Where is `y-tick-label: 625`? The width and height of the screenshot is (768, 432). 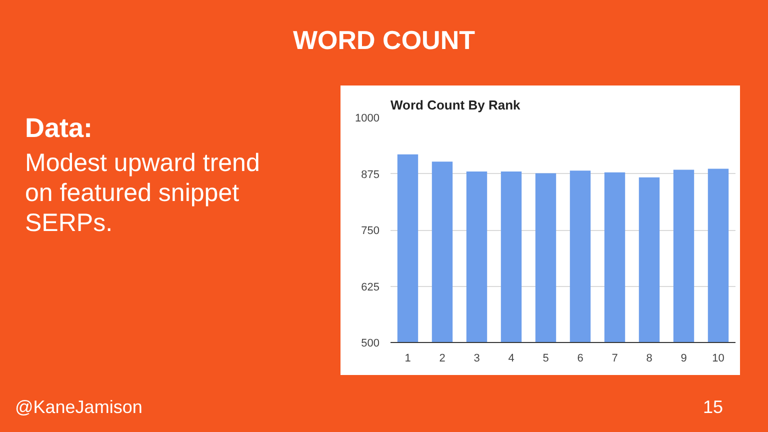 y-tick-label: 625 is located at coordinates (370, 287).